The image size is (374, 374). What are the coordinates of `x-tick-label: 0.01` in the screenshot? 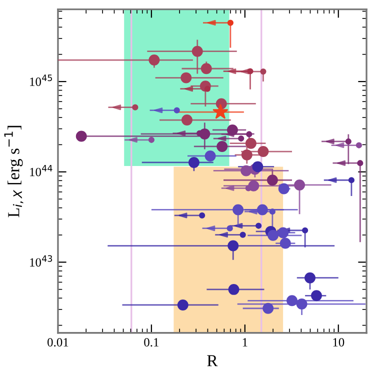 It's located at (58, 342).